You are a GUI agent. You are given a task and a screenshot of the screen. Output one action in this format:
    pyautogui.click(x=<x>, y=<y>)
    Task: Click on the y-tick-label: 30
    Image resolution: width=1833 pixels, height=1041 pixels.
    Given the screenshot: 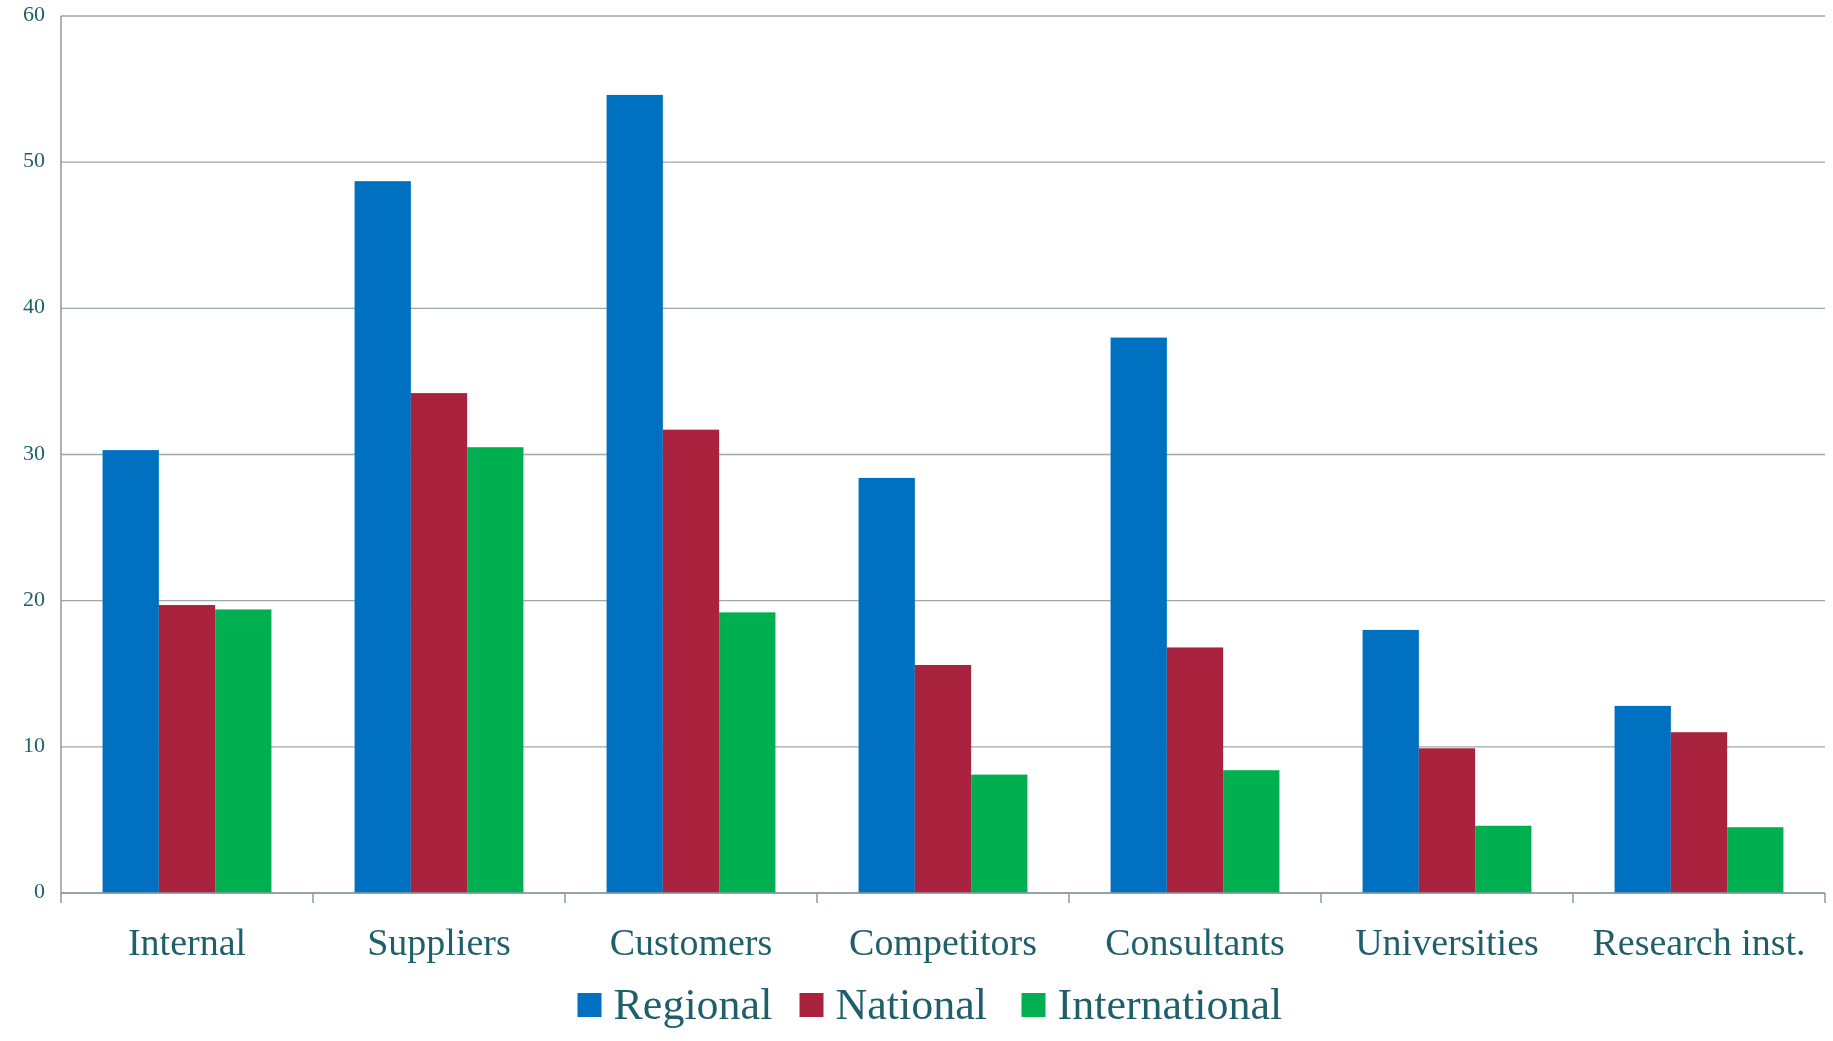 What is the action you would take?
    pyautogui.click(x=34, y=452)
    